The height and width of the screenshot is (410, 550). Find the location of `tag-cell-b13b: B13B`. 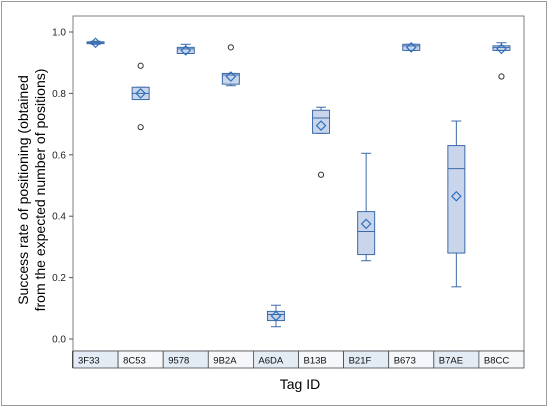

tag-cell-b13b: B13B is located at coordinates (321, 359).